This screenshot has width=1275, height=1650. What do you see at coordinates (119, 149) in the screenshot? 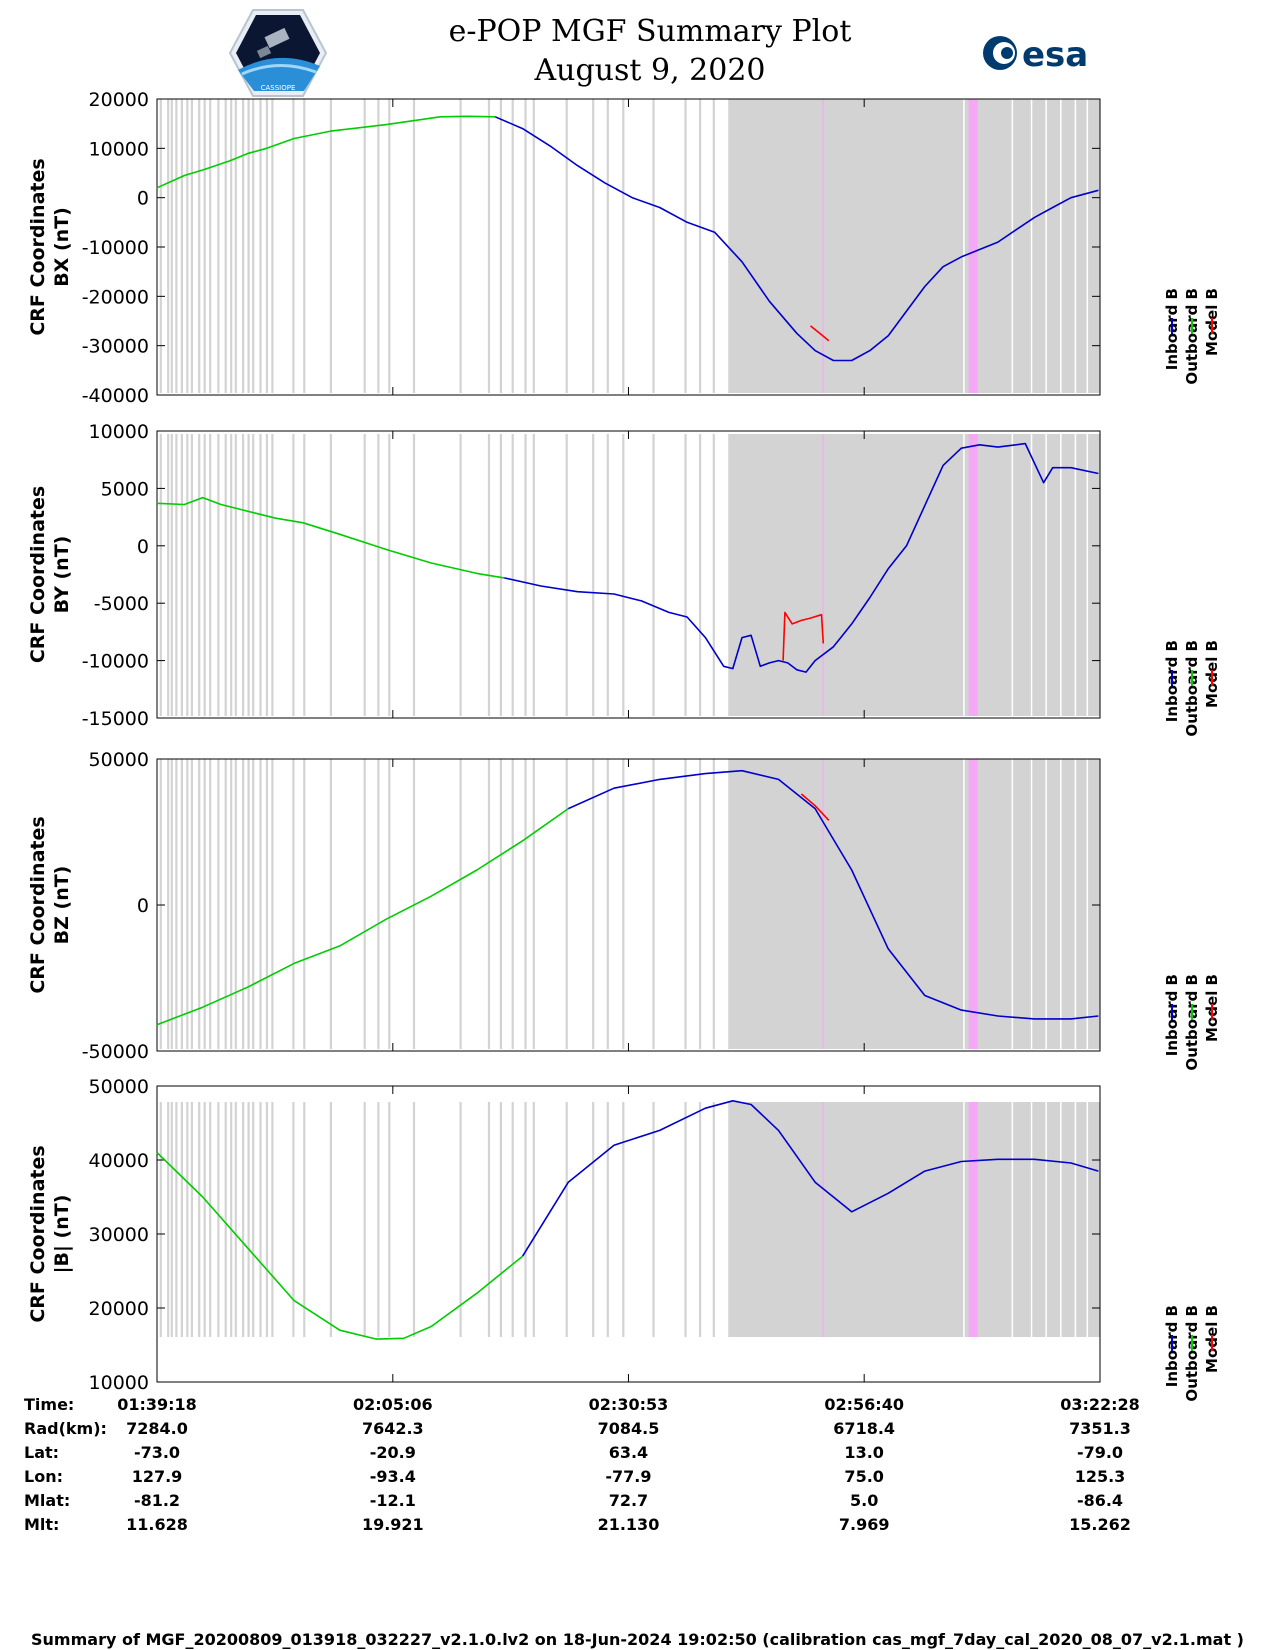
I see `y-tick-label: 10000` at bounding box center [119, 149].